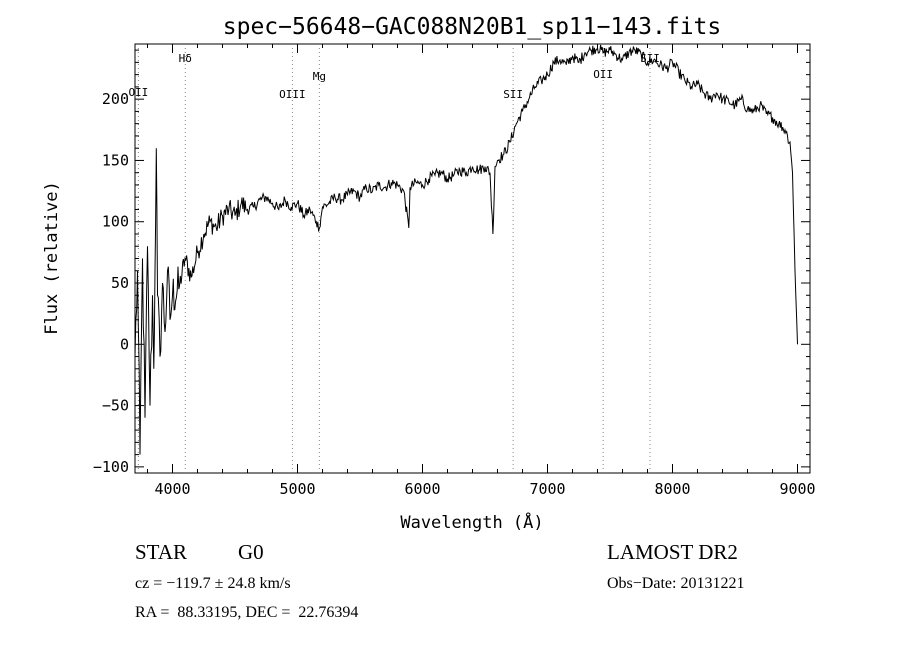  I want to click on y-tick-label: 50, so click(120, 283).